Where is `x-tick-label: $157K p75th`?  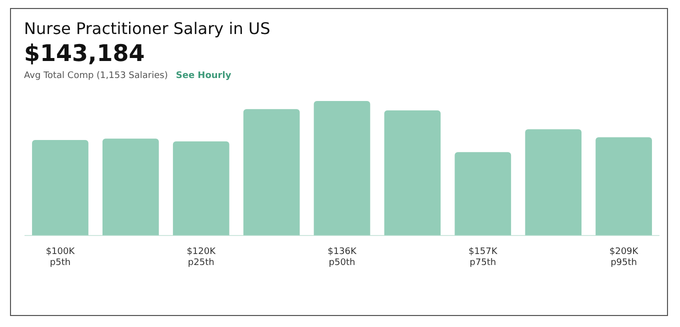
x-tick-label: $157K p75th is located at coordinates (483, 257).